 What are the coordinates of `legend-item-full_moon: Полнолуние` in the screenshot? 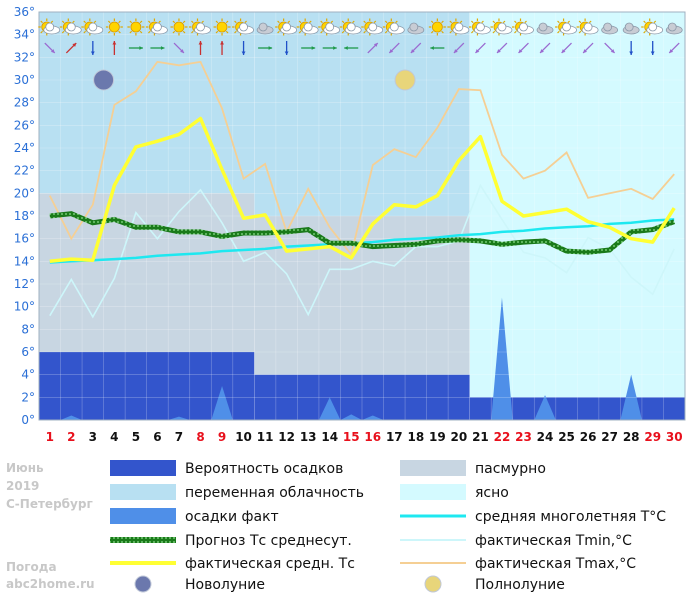 It's located at (494, 584).